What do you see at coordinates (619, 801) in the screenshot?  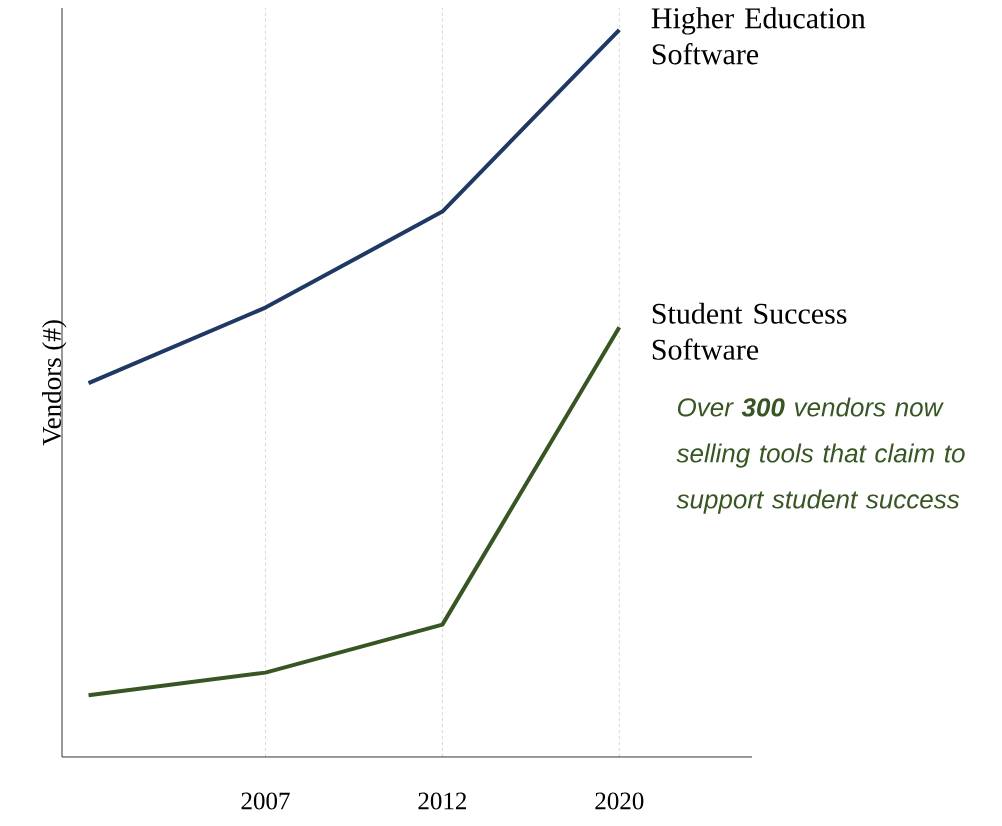 I see `x-tick-label: 2020` at bounding box center [619, 801].